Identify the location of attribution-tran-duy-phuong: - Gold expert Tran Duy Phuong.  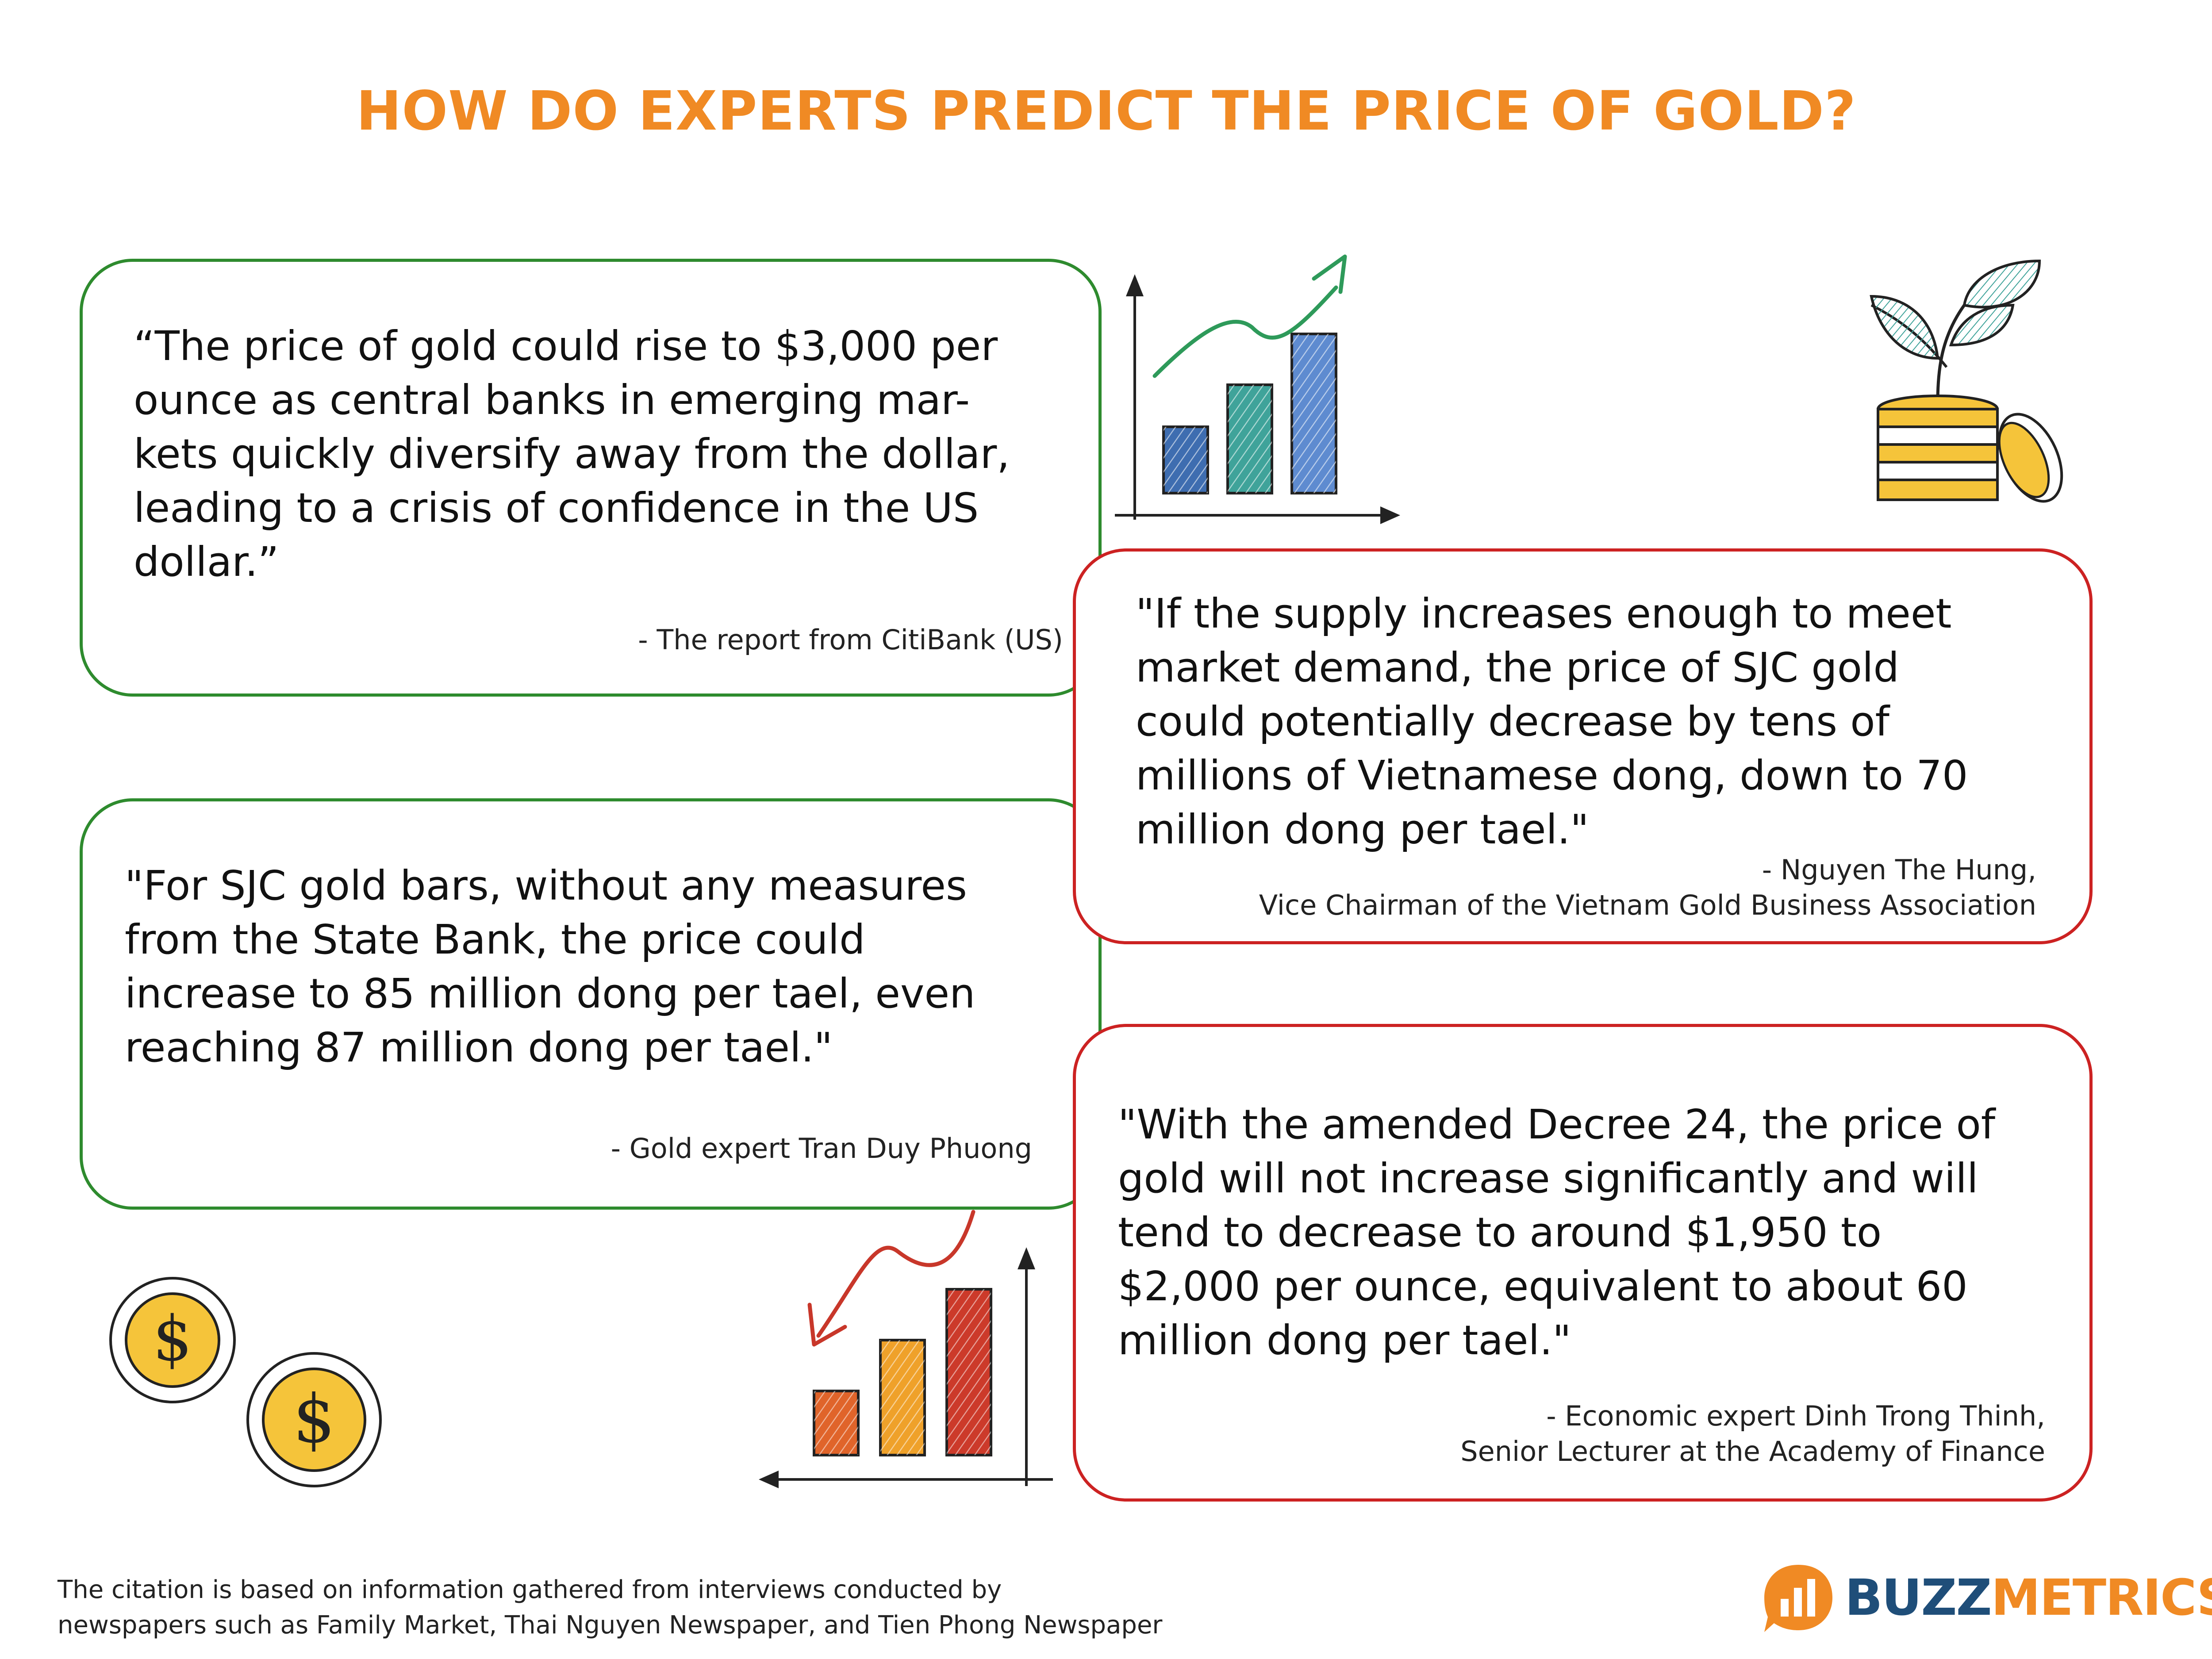
(822, 1148).